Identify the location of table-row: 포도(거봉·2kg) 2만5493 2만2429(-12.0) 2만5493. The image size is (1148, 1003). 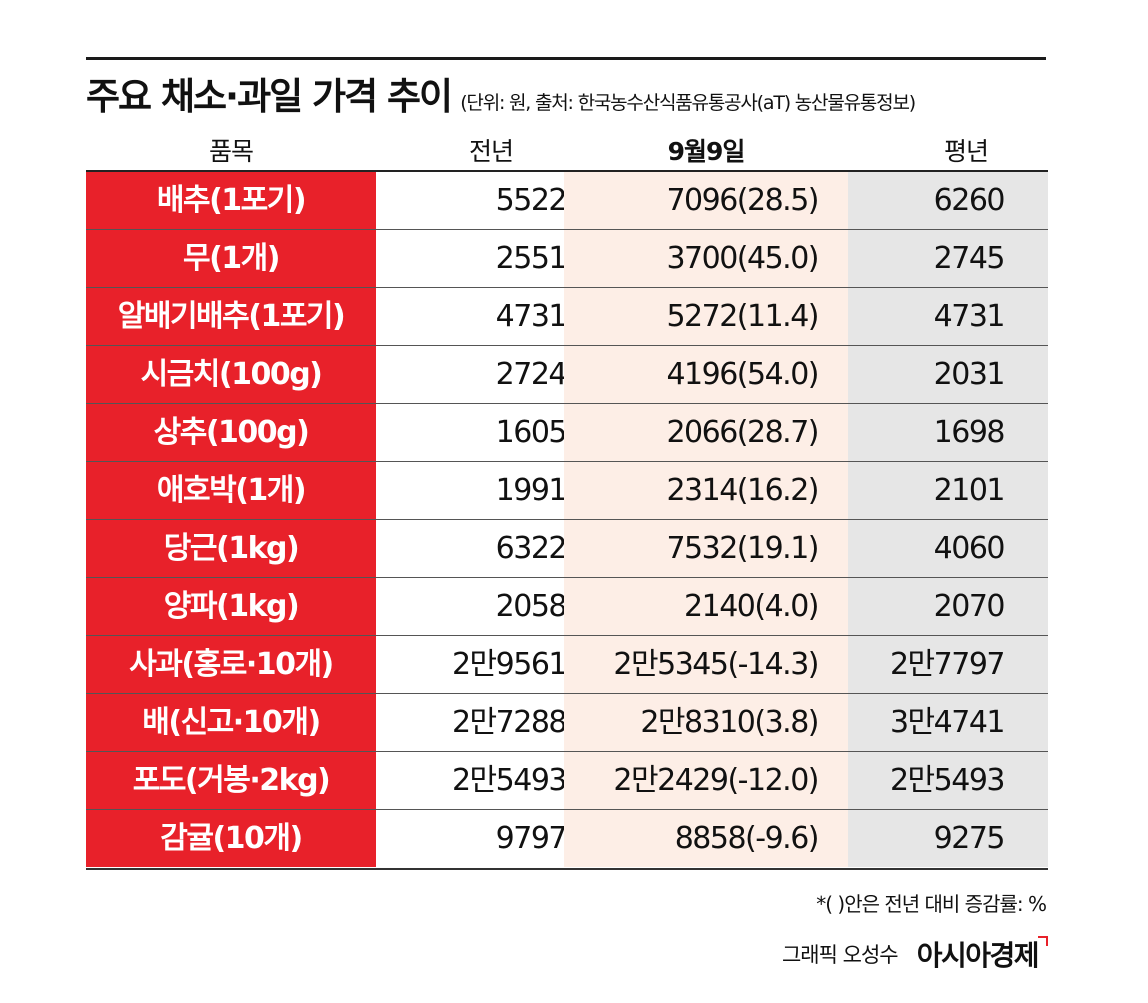
(567, 781).